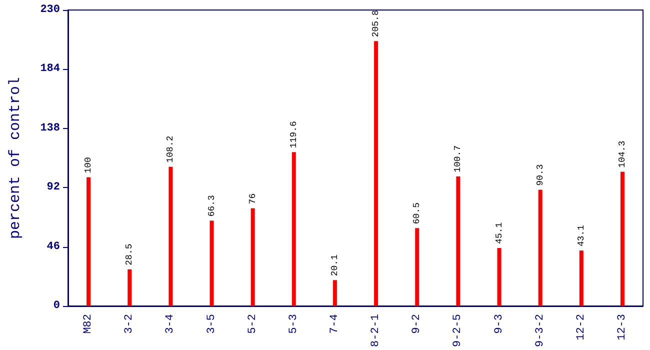  What do you see at coordinates (376, 331) in the screenshot?
I see `x-tick-label: 8-2-1` at bounding box center [376, 331].